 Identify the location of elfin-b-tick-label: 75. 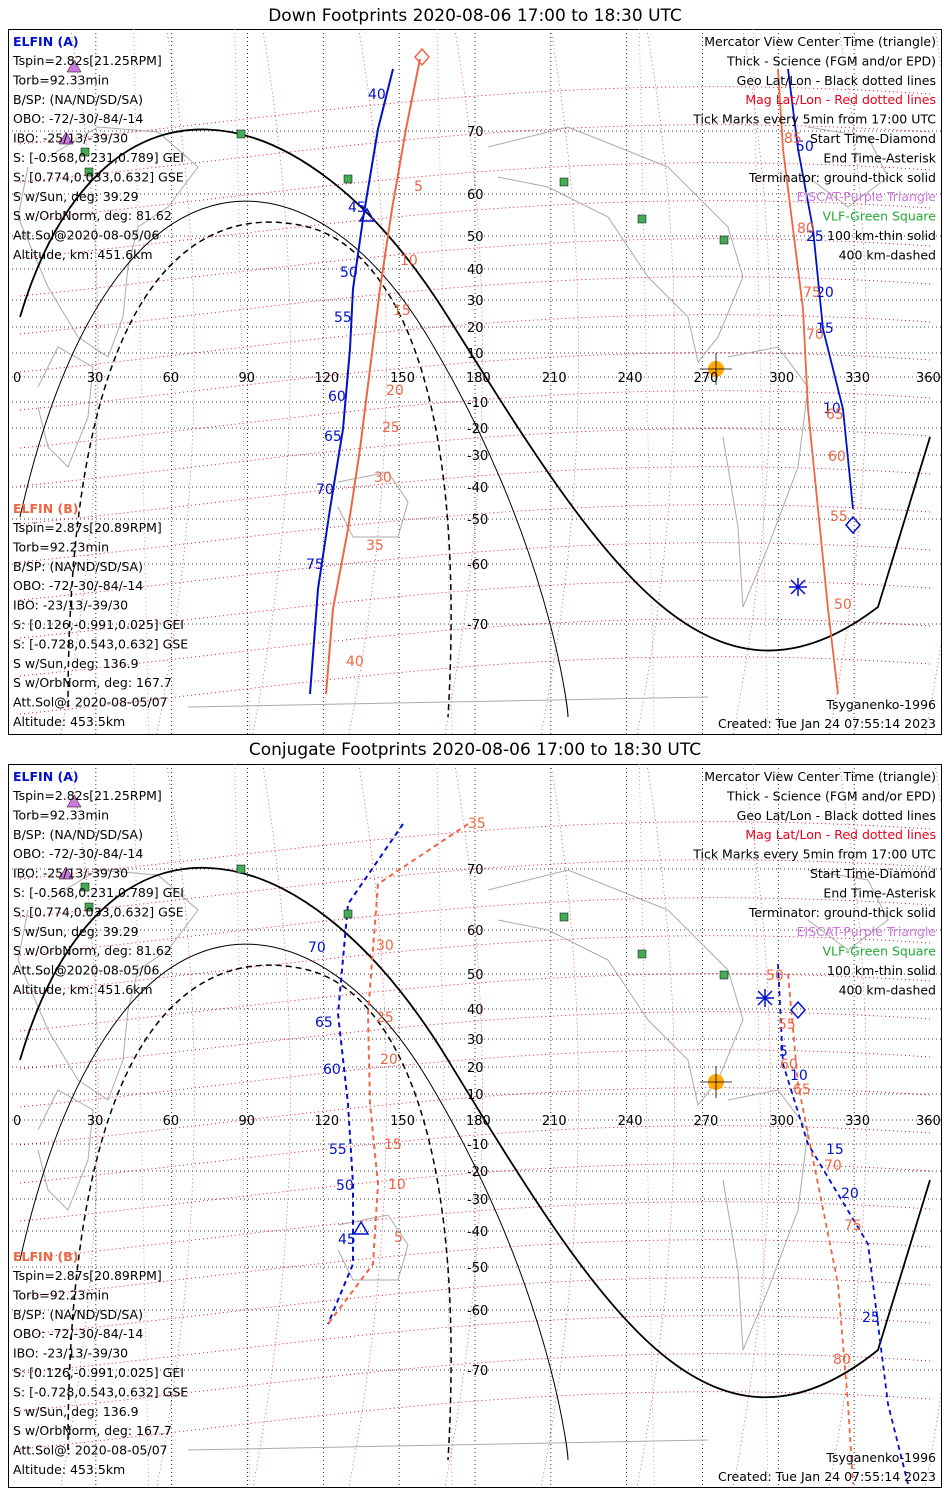
(853, 1226).